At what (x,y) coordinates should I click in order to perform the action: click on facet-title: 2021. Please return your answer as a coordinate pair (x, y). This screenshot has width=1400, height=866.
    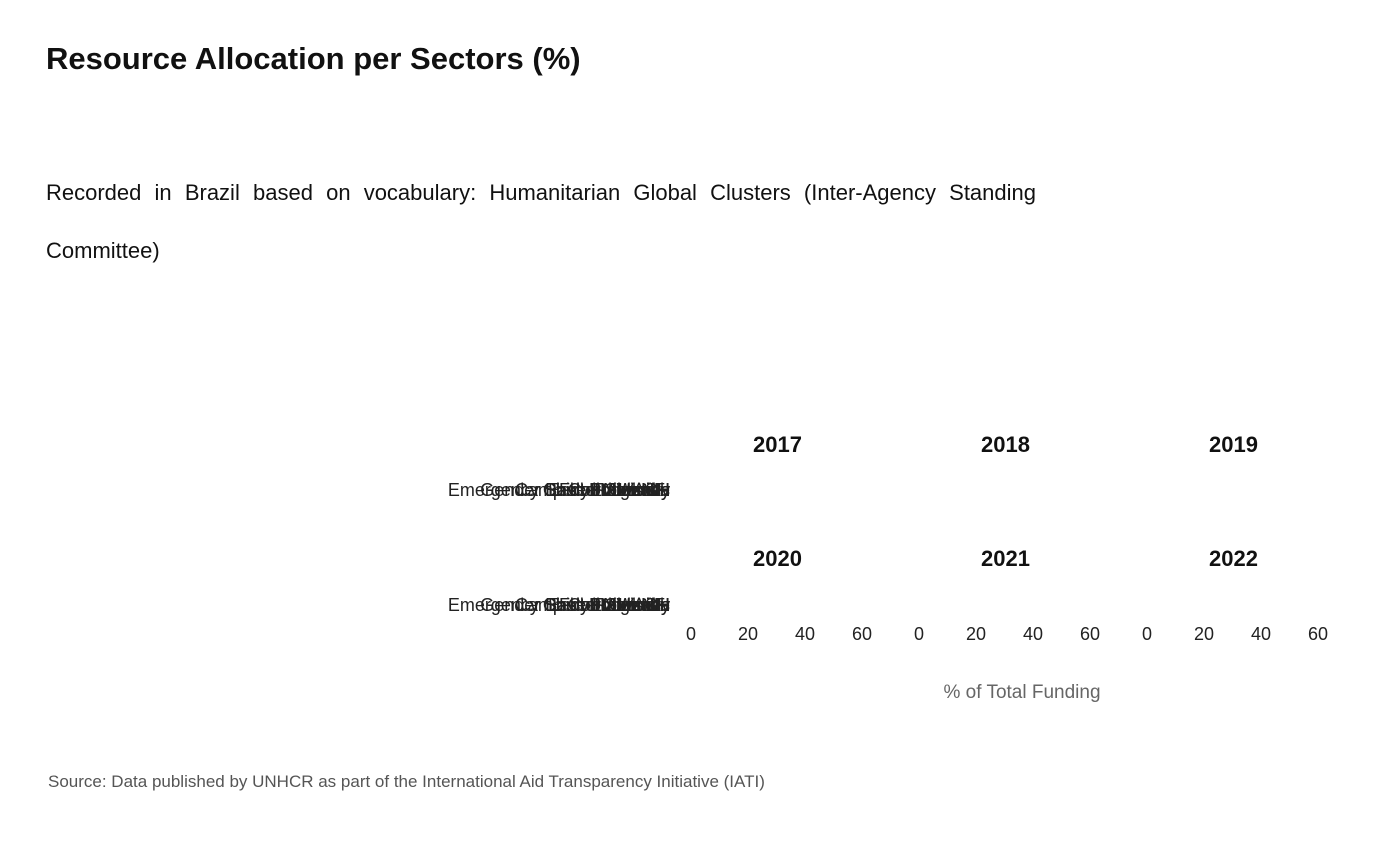
    Looking at the image, I should click on (1005, 558).